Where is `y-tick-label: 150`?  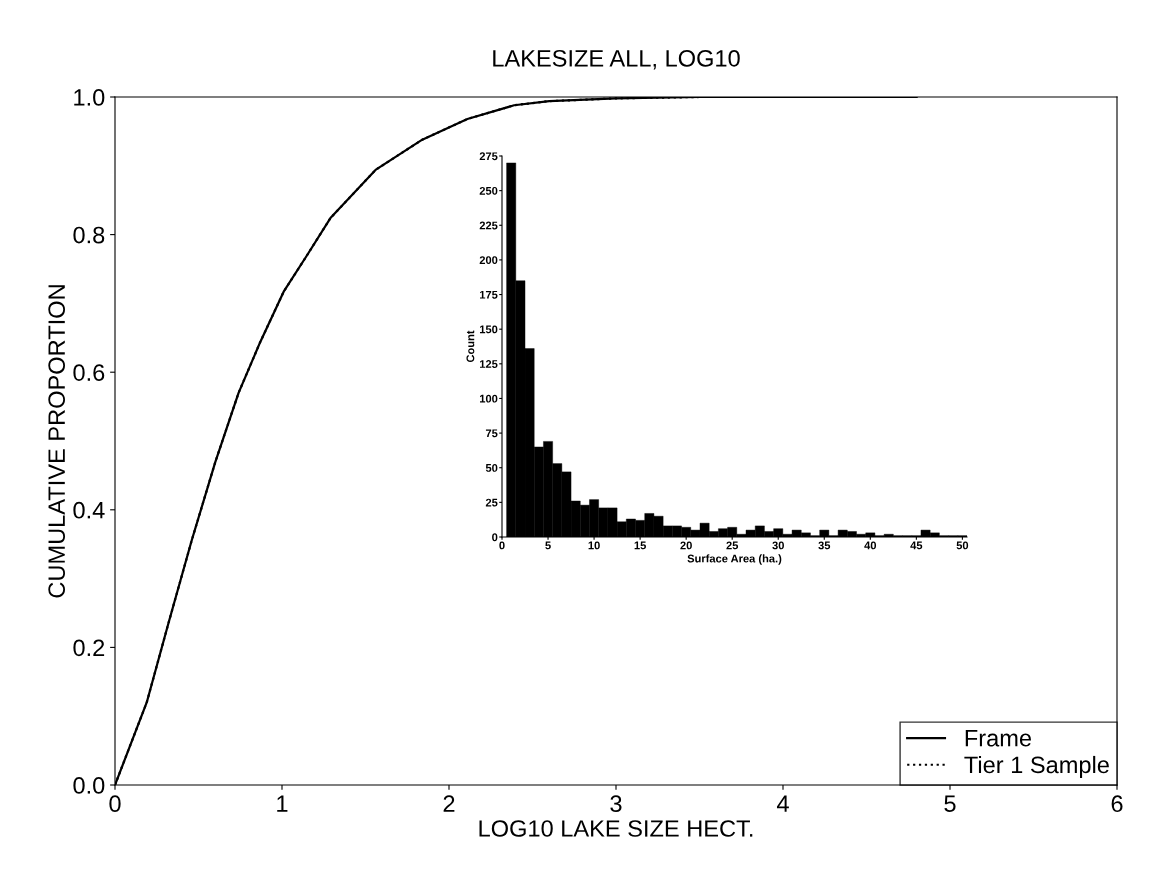
y-tick-label: 150 is located at coordinates (489, 329).